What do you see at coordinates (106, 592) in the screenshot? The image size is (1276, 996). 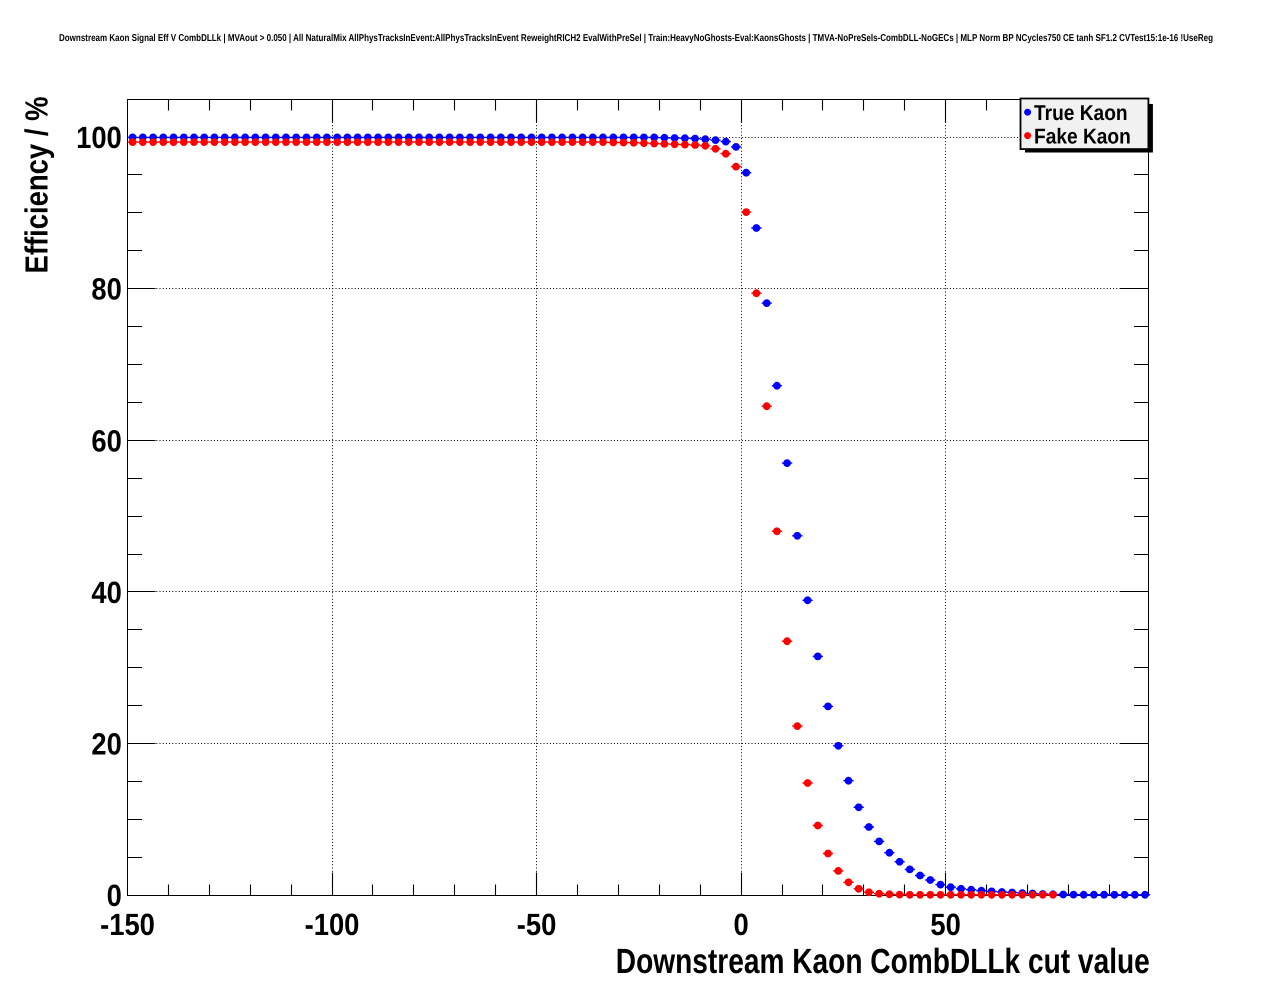 I see `svg-text: 40` at bounding box center [106, 592].